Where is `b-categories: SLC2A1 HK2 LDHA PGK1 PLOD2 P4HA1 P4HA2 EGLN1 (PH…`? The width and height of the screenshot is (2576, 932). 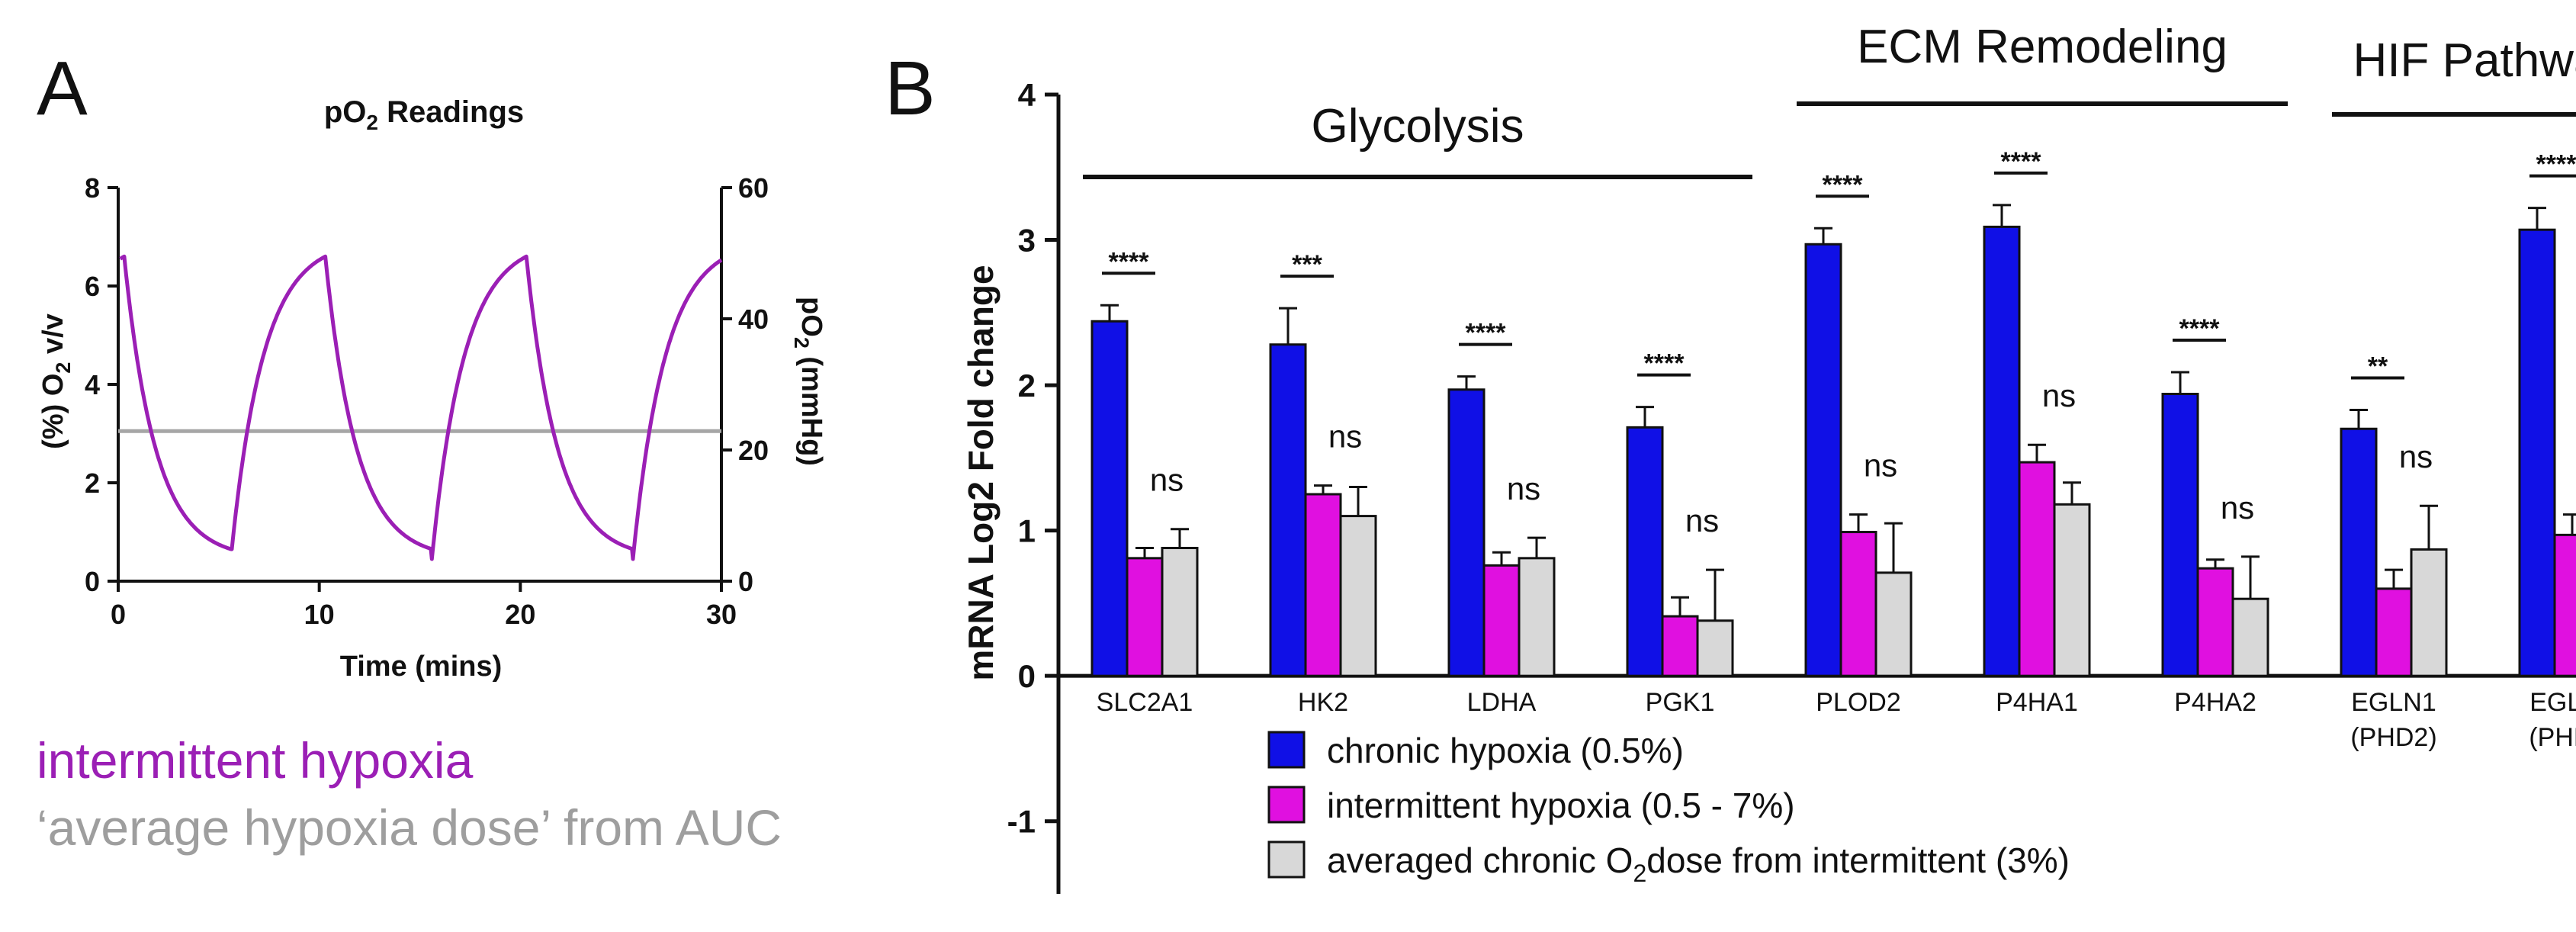
b-categories: SLC2A1 HK2 LDHA PGK1 PLOD2 P4HA1 P4HA2 EGLN1 (PH… is located at coordinates (1836, 720).